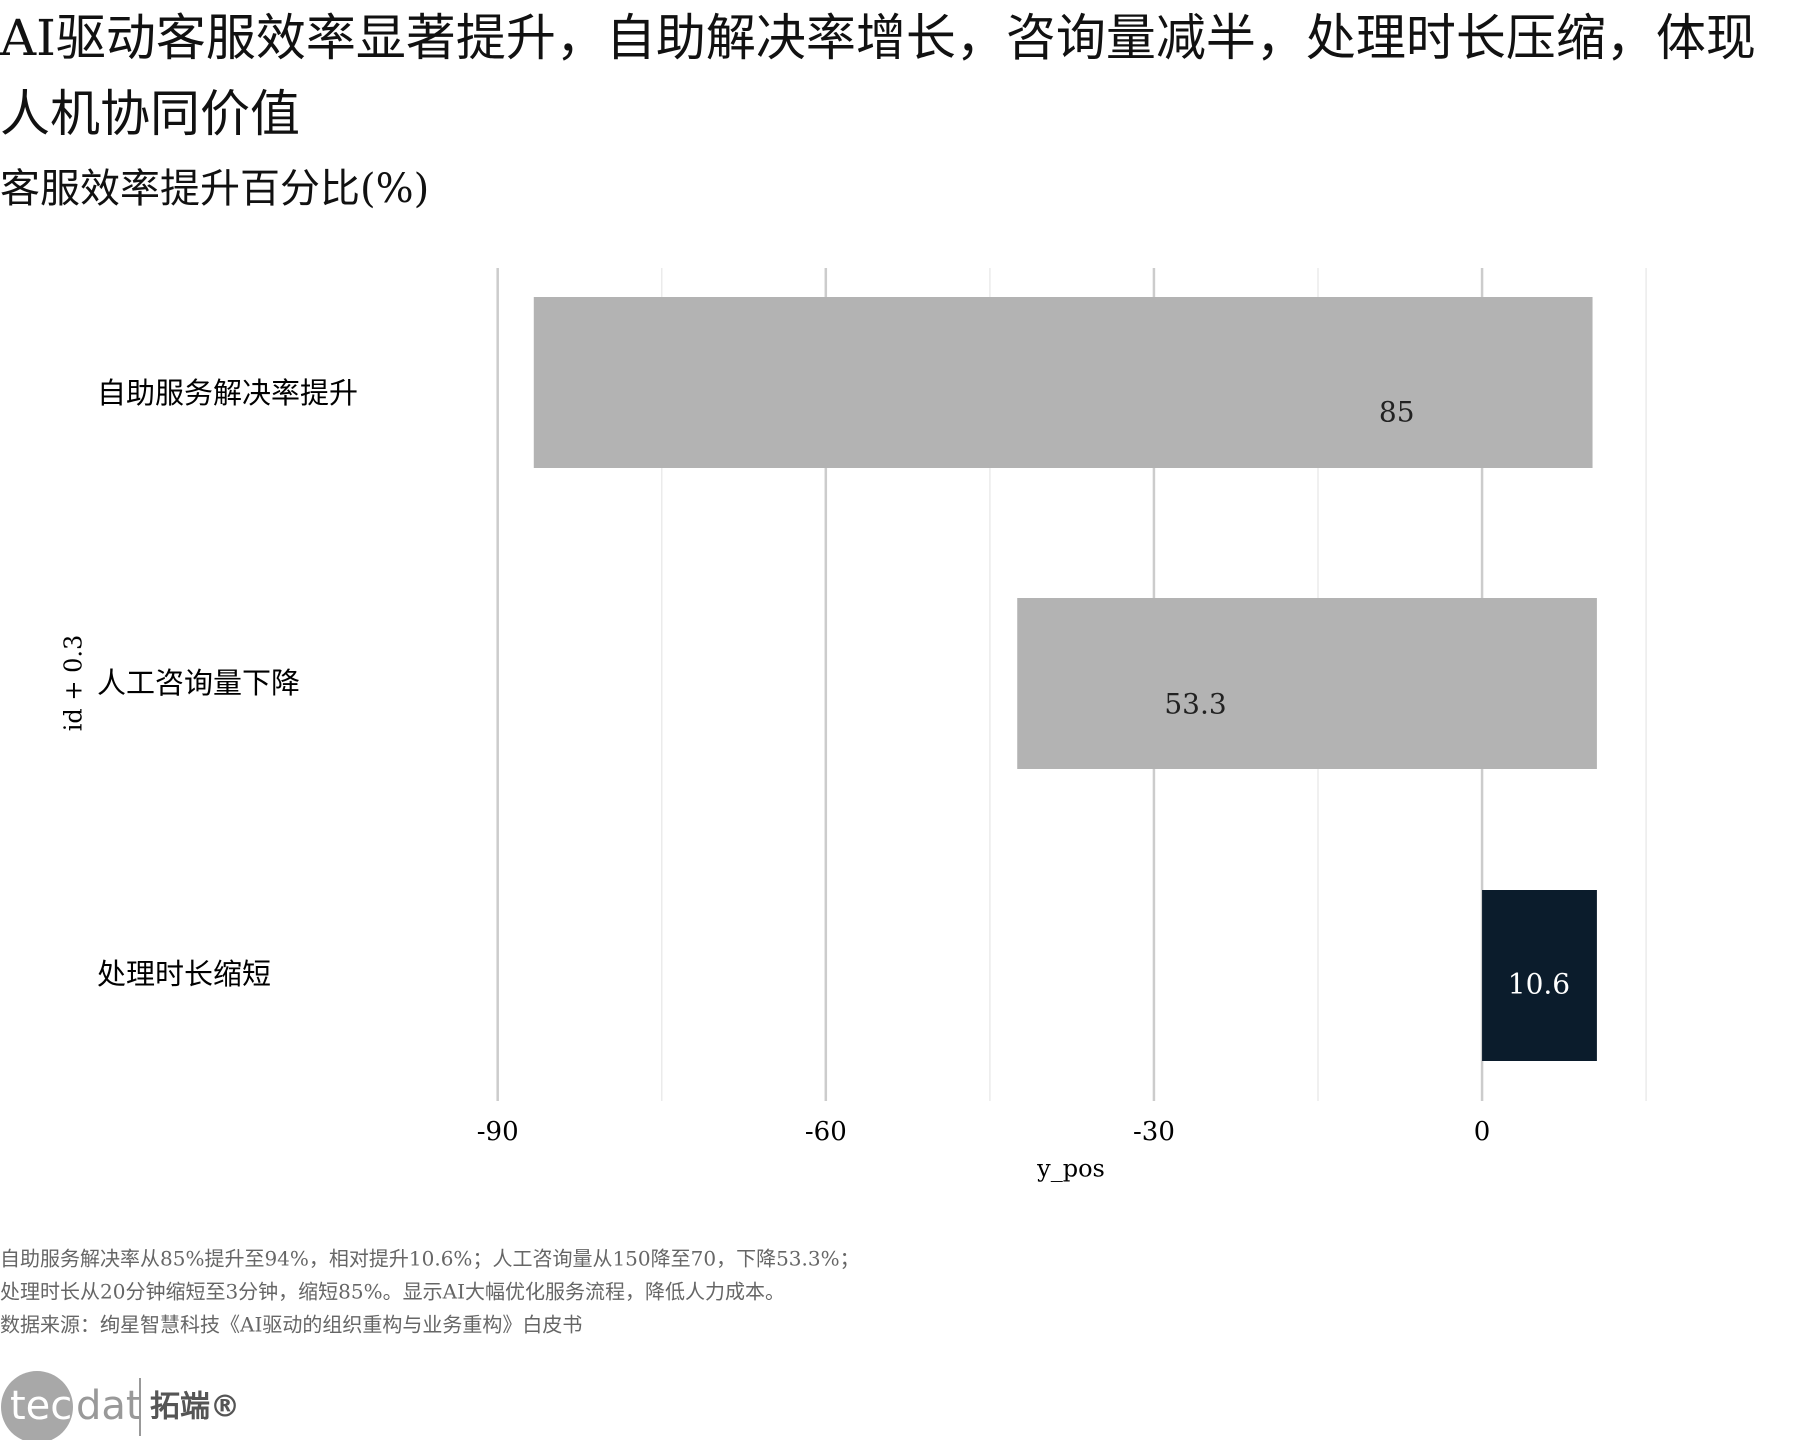 This screenshot has width=1800, height=1440. What do you see at coordinates (41, 1406) in the screenshot?
I see `logo-text: tec` at bounding box center [41, 1406].